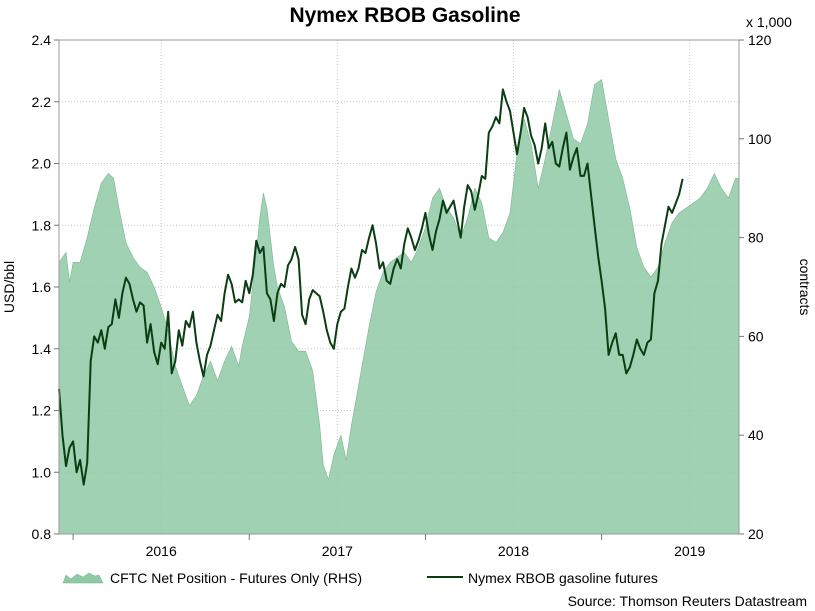 The height and width of the screenshot is (611, 815). Describe the element at coordinates (161, 551) in the screenshot. I see `x-tick-label: 2016` at that location.